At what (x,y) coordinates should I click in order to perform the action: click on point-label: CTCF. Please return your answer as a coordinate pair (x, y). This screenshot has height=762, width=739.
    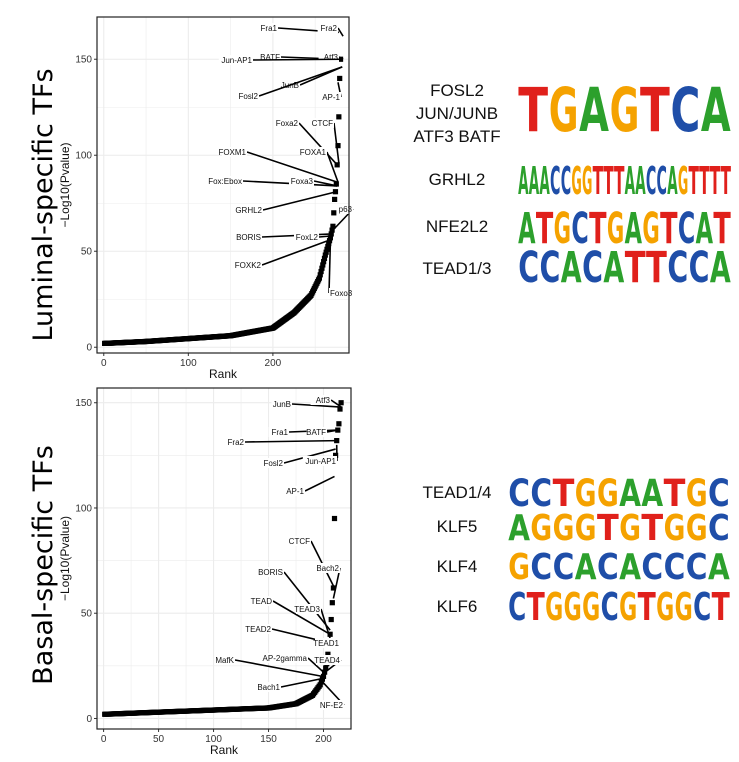
    Looking at the image, I should click on (322, 123).